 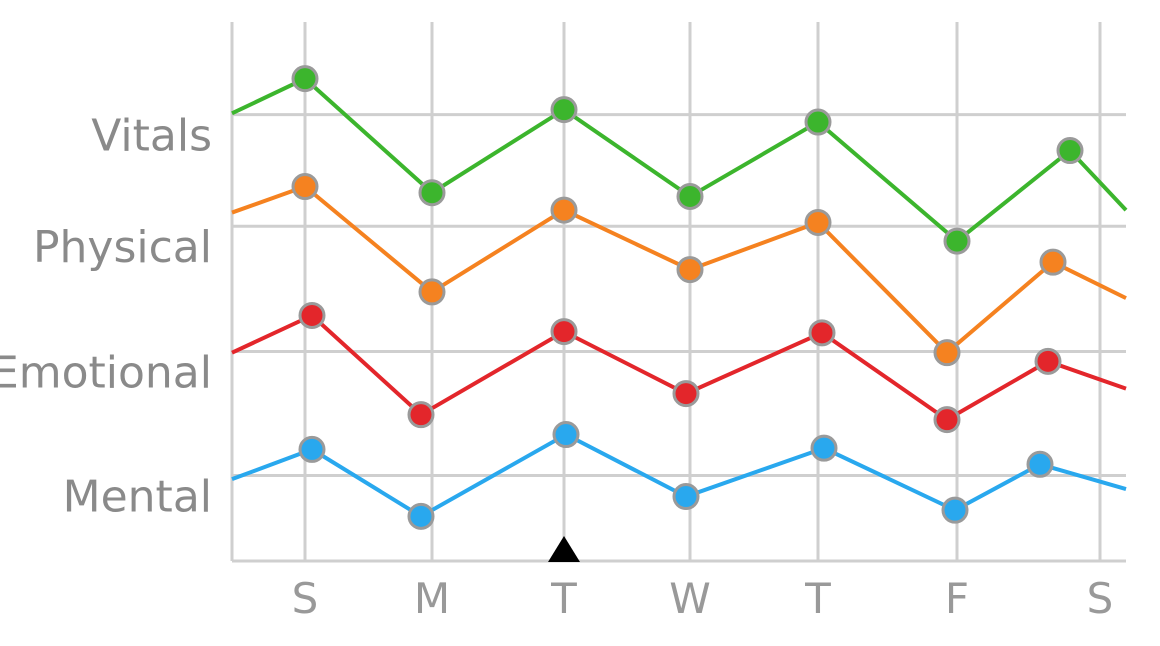 I want to click on current-day-marker, so click(x=564, y=549).